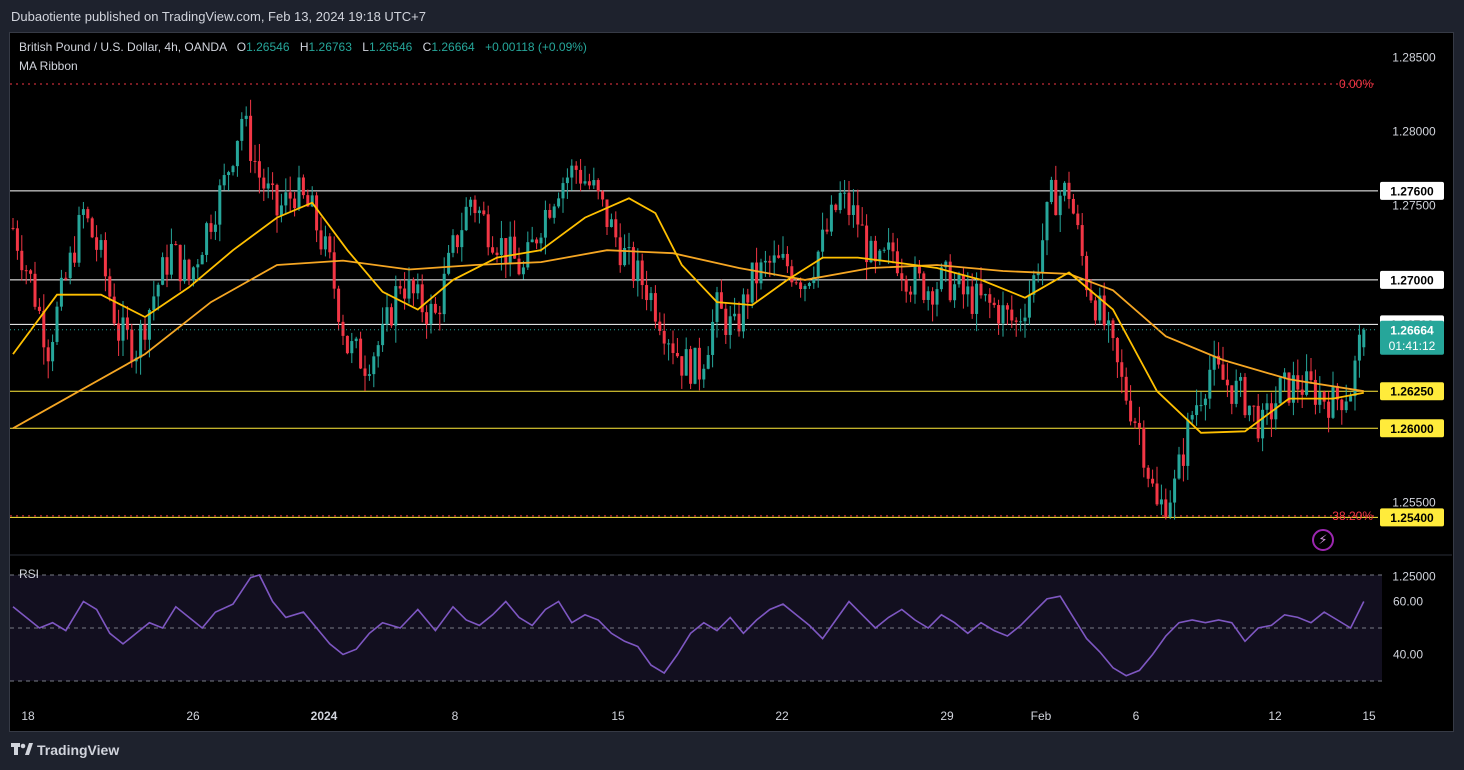 The width and height of the screenshot is (1464, 770). Describe the element at coordinates (48, 66) in the screenshot. I see `indicator-legend: MA Ribbon` at that location.